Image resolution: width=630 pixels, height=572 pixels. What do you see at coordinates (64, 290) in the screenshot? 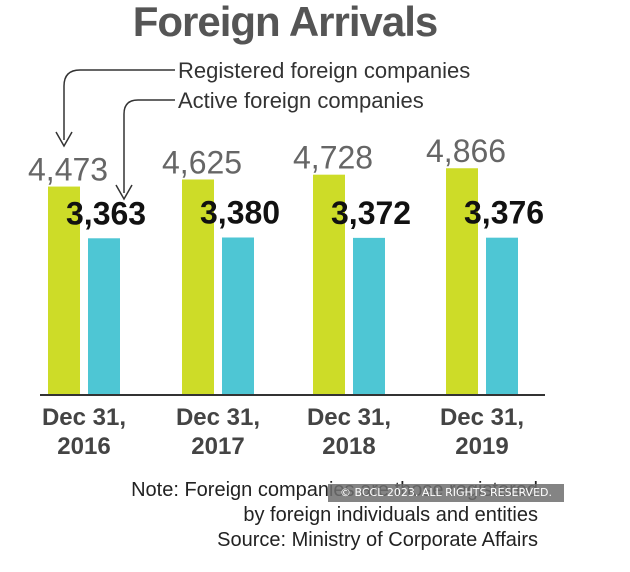
I see `bar-registered-2016` at bounding box center [64, 290].